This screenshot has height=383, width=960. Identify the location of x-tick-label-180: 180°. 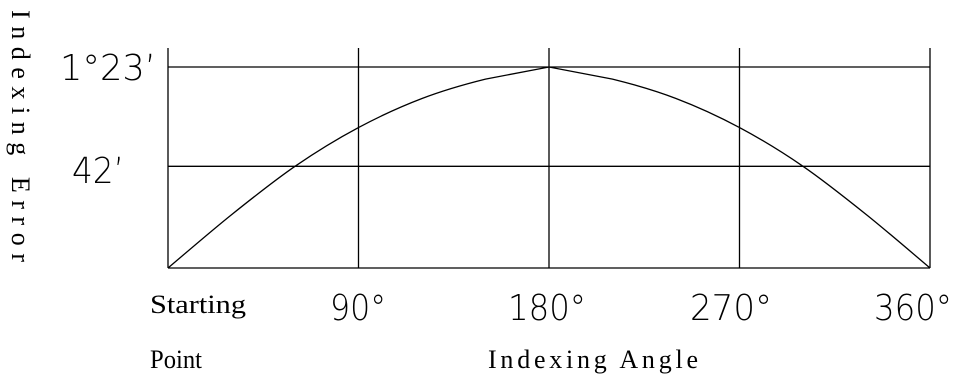
(547, 308).